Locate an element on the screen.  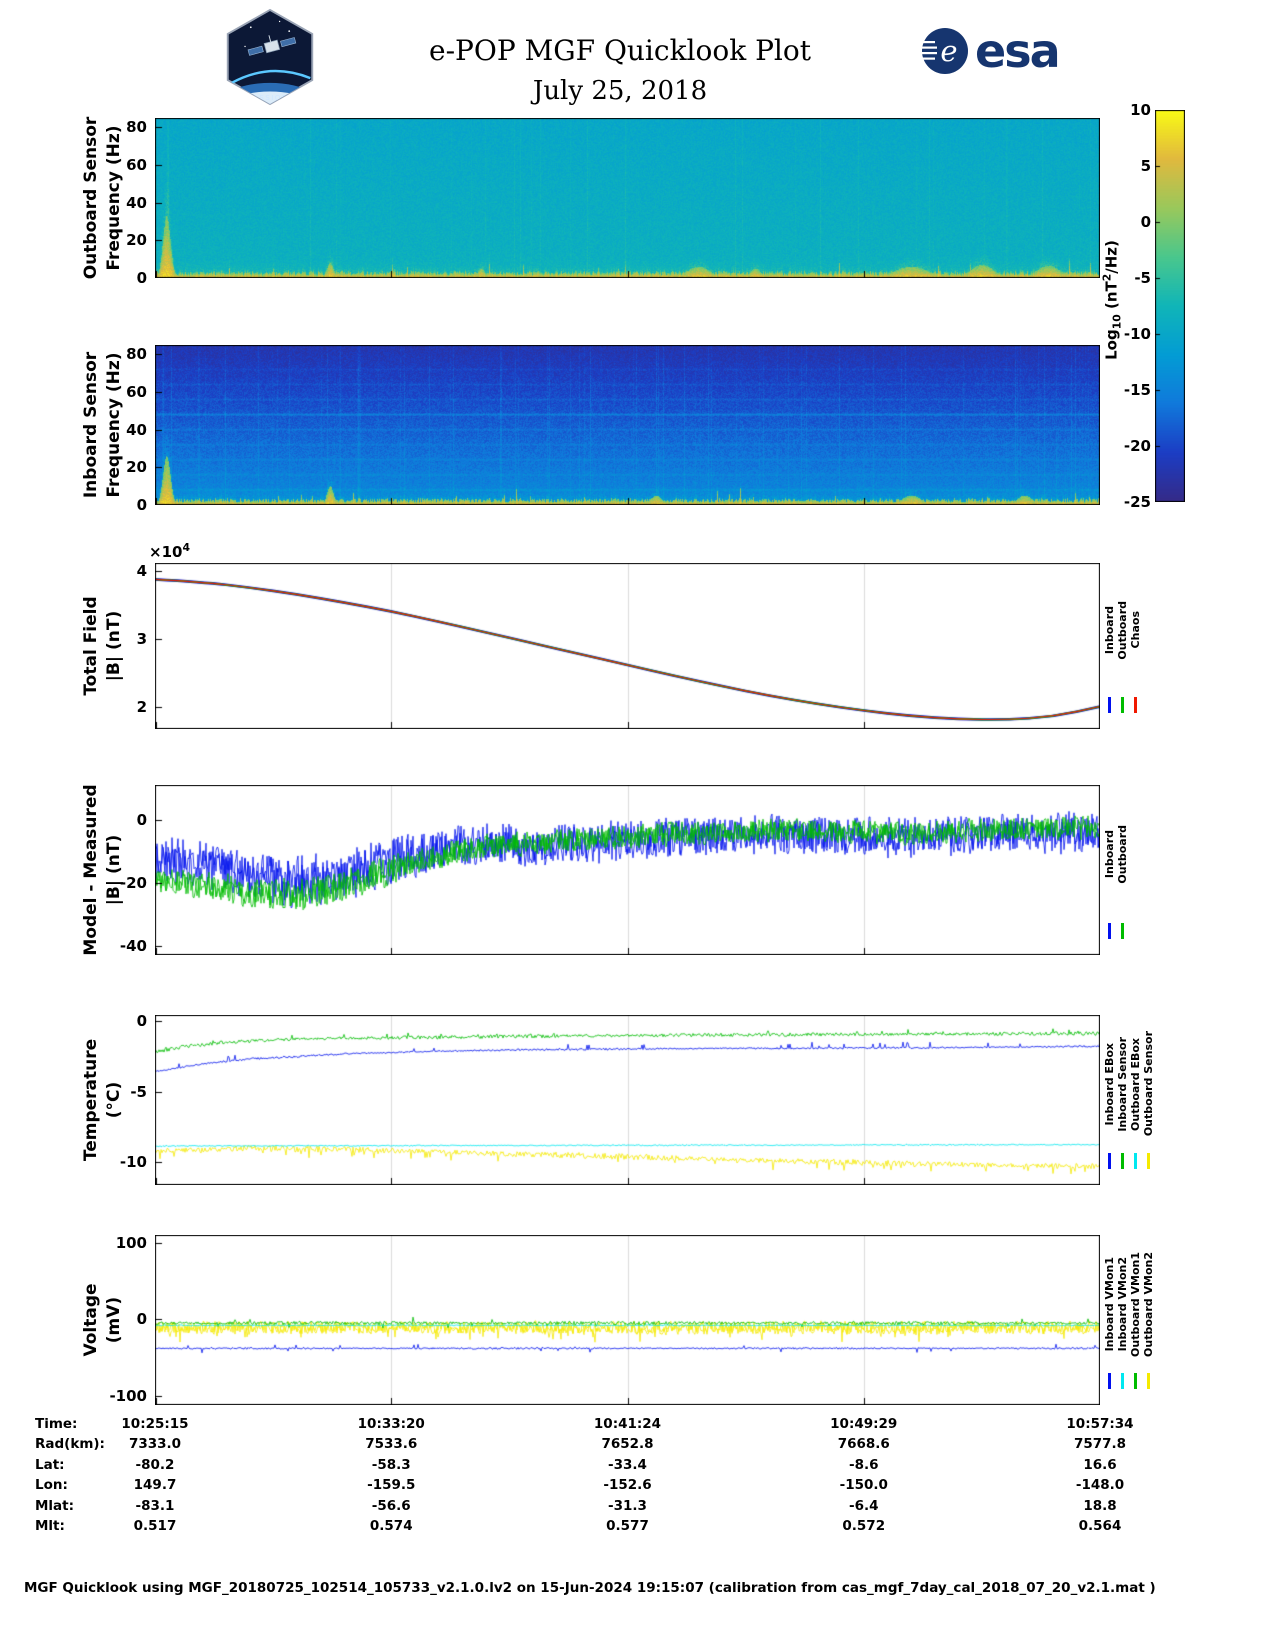
table-row-label: Rad(km): is located at coordinates (70, 1444).